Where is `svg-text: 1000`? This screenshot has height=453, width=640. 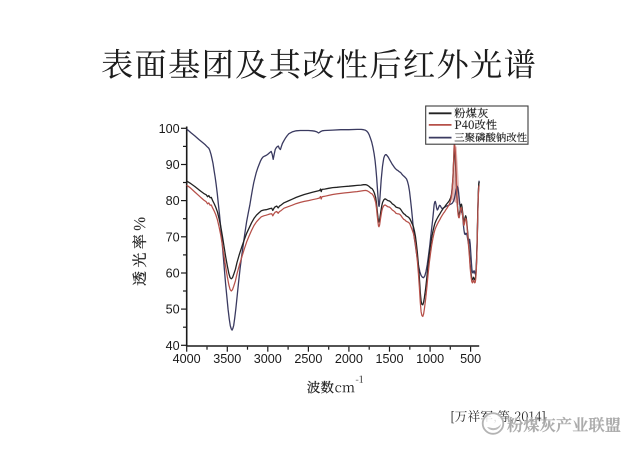
svg-text: 1000 is located at coordinates (430, 359).